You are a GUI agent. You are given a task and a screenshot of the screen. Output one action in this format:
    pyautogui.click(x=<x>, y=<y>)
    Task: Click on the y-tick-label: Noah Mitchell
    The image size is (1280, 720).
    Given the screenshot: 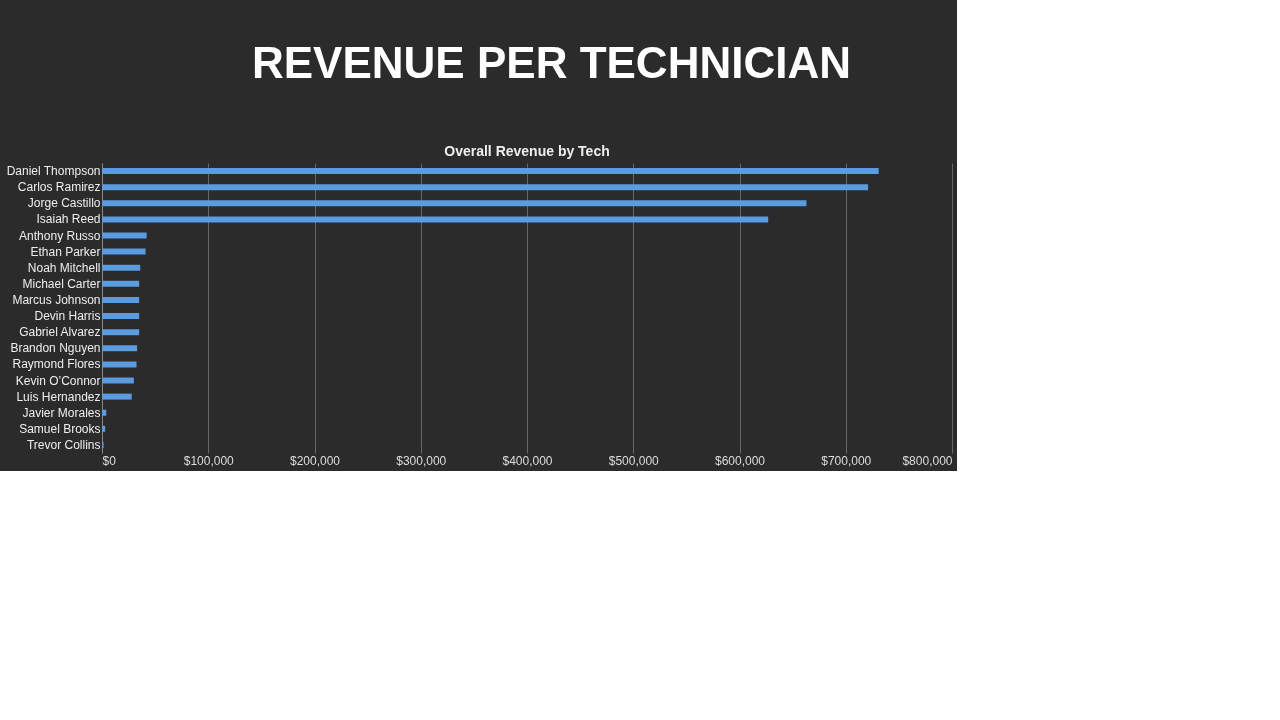 What is the action you would take?
    pyautogui.click(x=64, y=267)
    